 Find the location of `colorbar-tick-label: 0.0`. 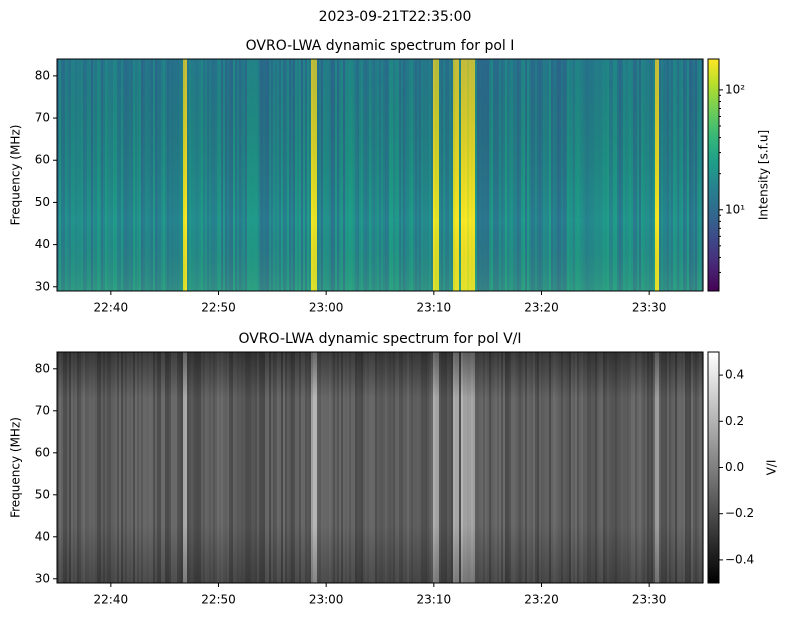

colorbar-tick-label: 0.0 is located at coordinates (734, 467).